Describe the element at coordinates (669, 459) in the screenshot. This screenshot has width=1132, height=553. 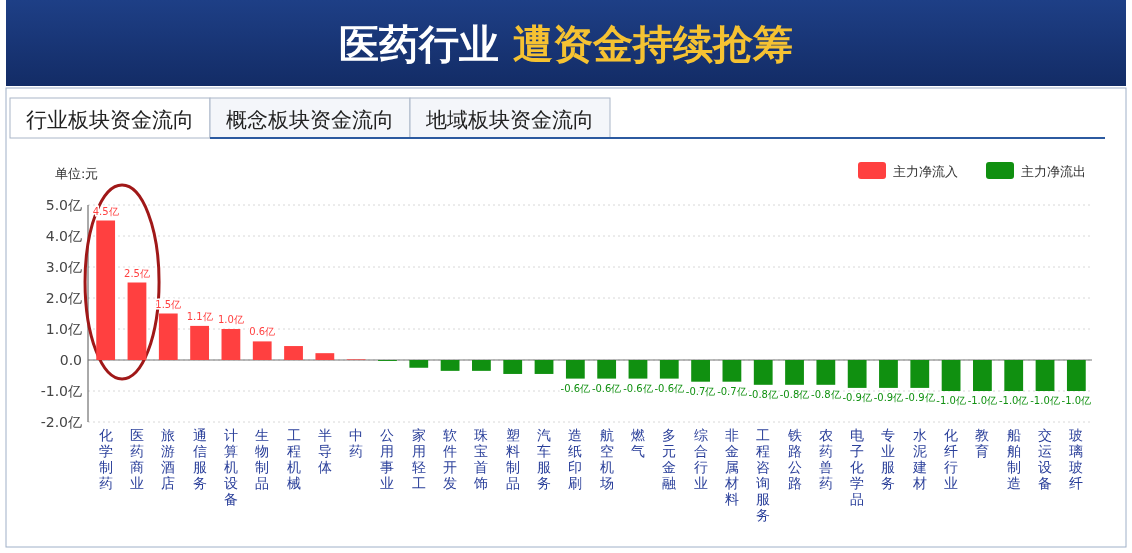
I see `x-tick-label: 多元金融` at that location.